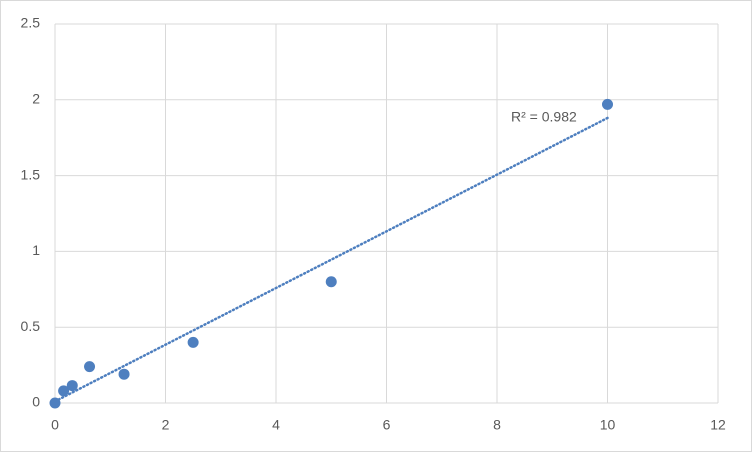 The height and width of the screenshot is (452, 752). Describe the element at coordinates (31, 23) in the screenshot. I see `y-tick-label: 2.5` at that location.